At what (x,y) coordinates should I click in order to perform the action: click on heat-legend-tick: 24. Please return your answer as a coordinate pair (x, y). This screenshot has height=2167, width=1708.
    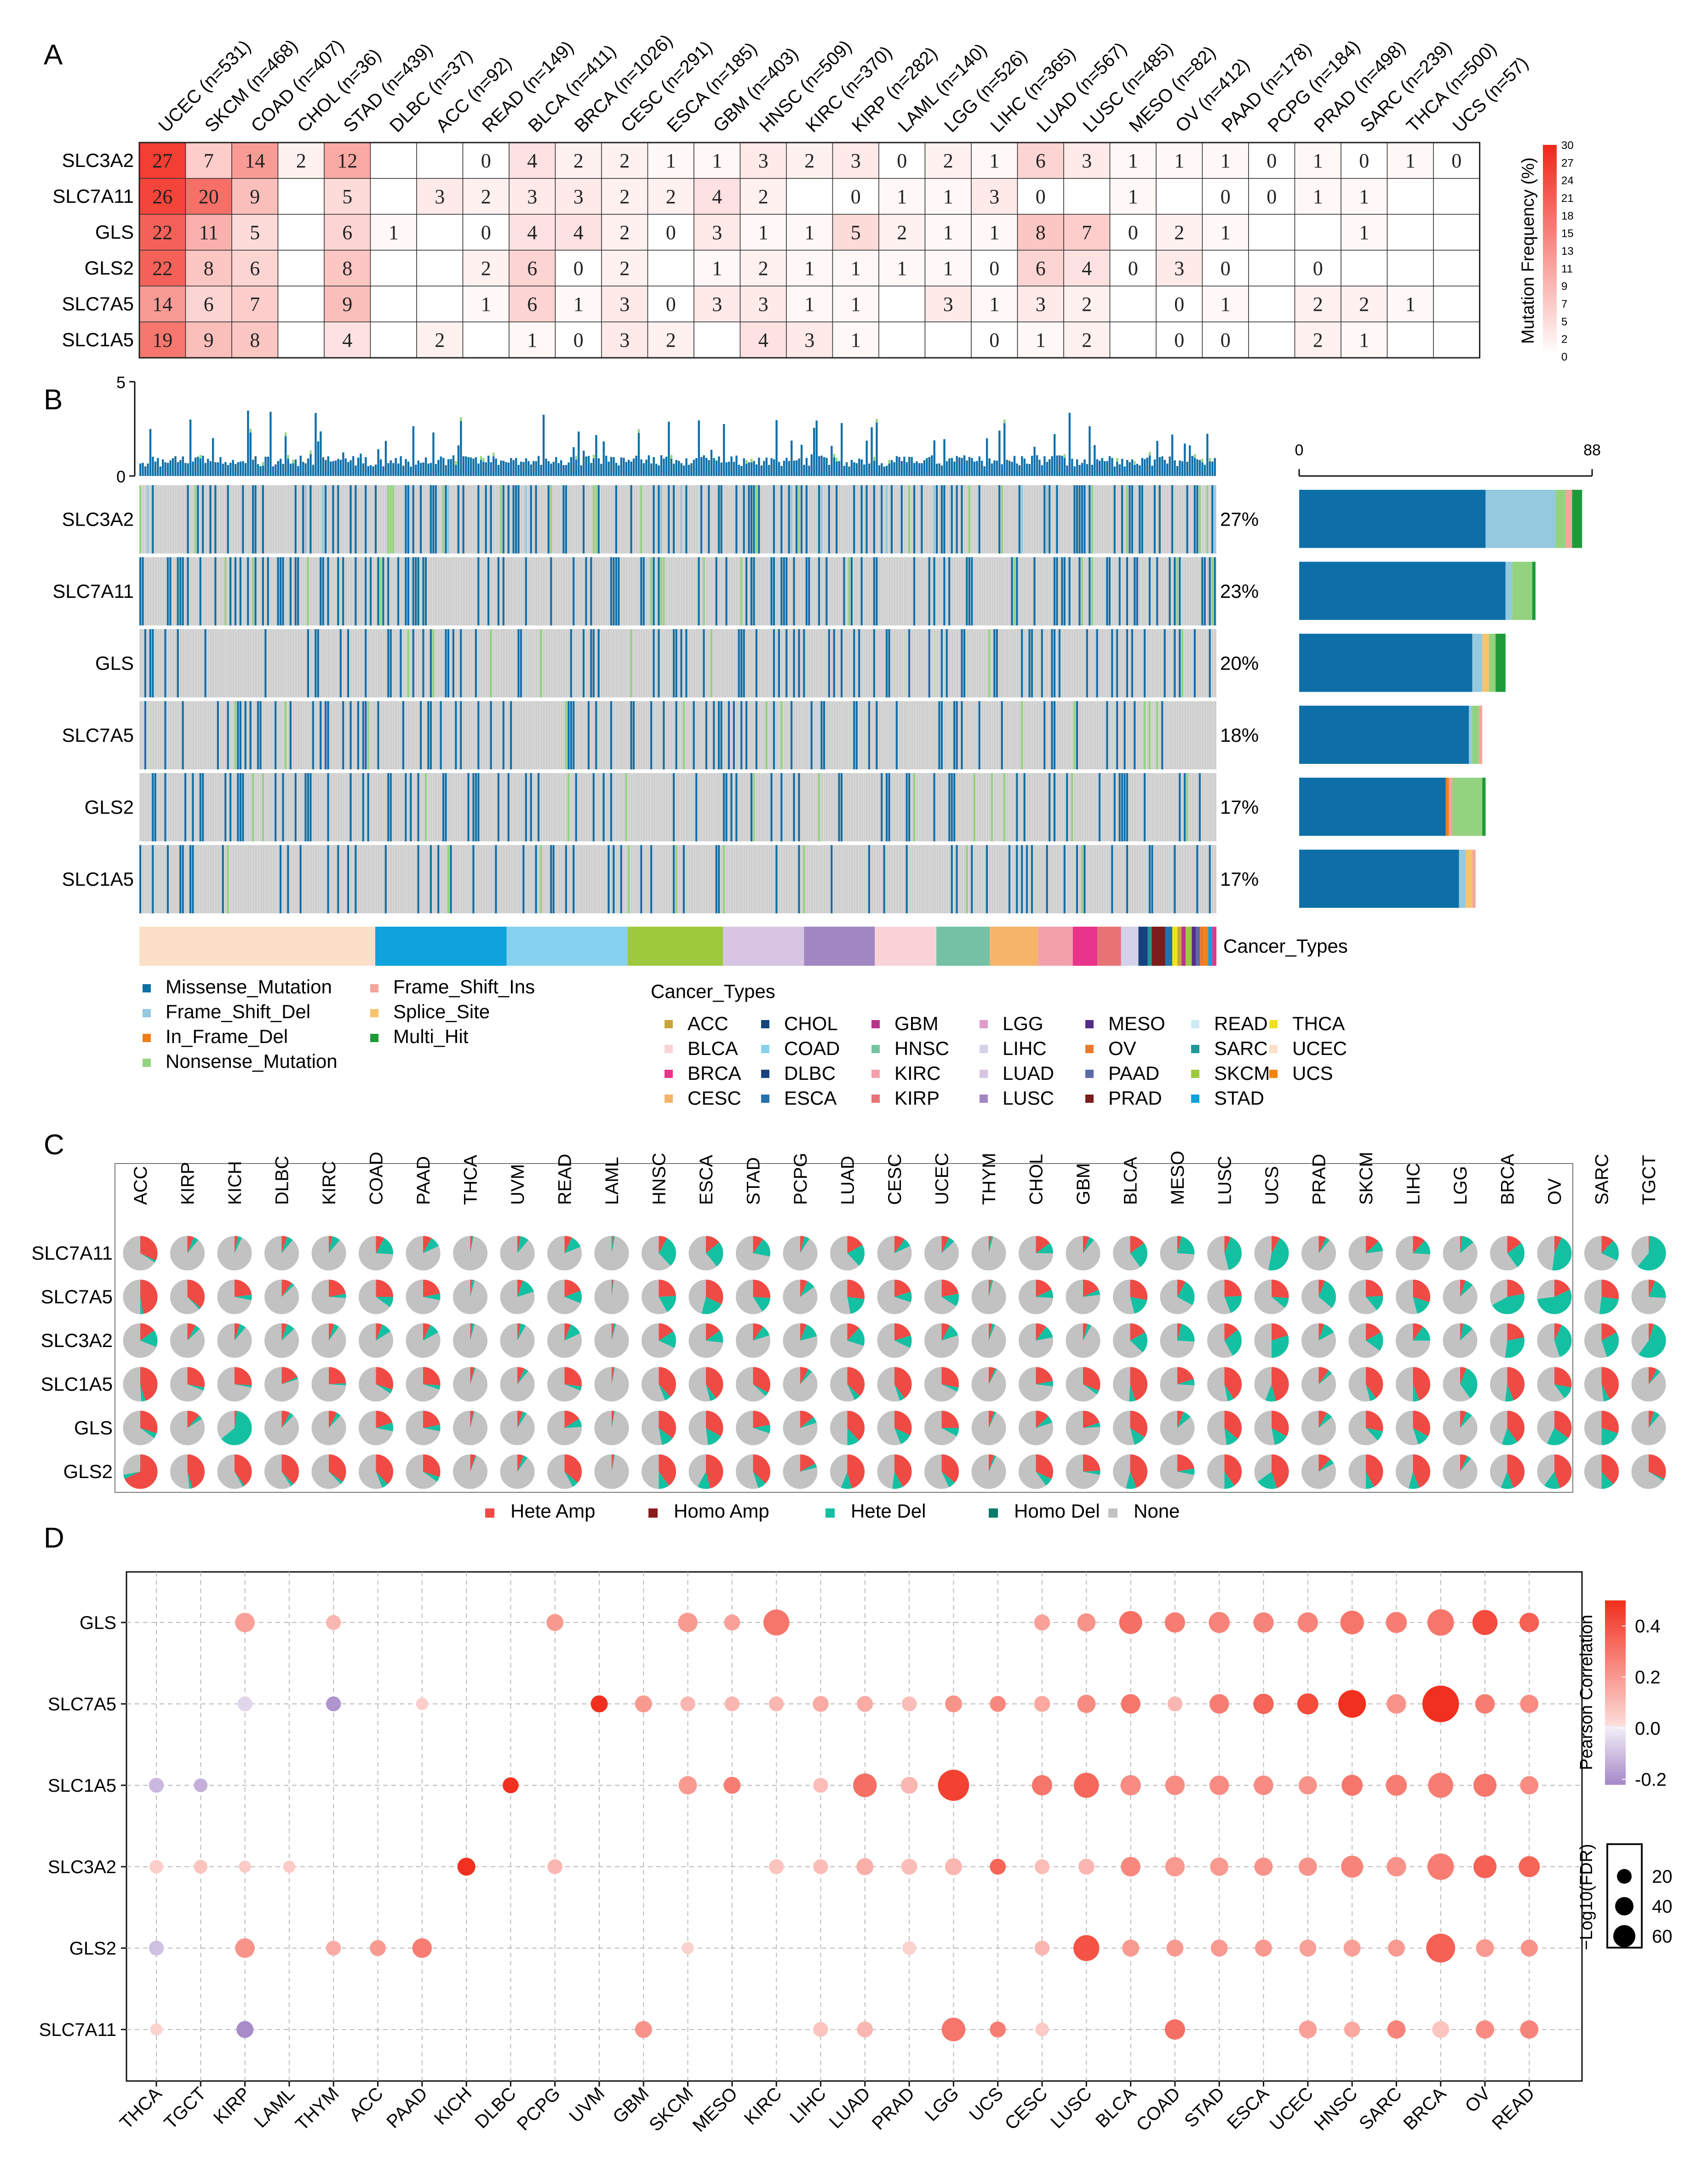
    Looking at the image, I should click on (1567, 181).